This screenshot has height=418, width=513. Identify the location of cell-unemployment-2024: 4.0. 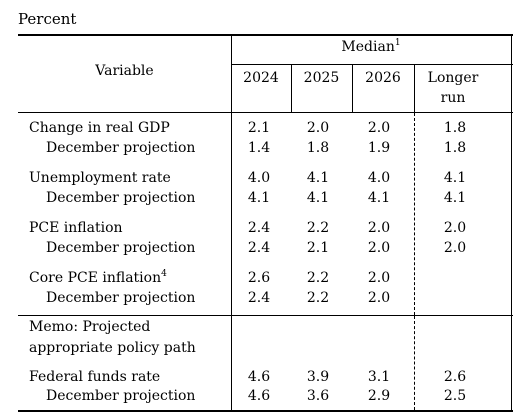
(259, 178).